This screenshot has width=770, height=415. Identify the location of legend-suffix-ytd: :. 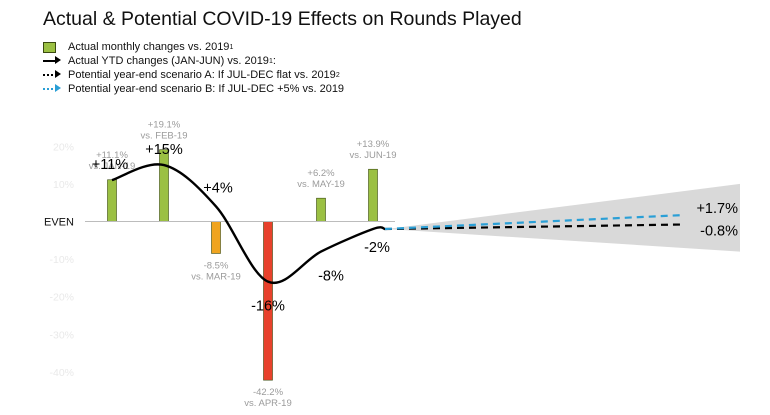
(274, 61).